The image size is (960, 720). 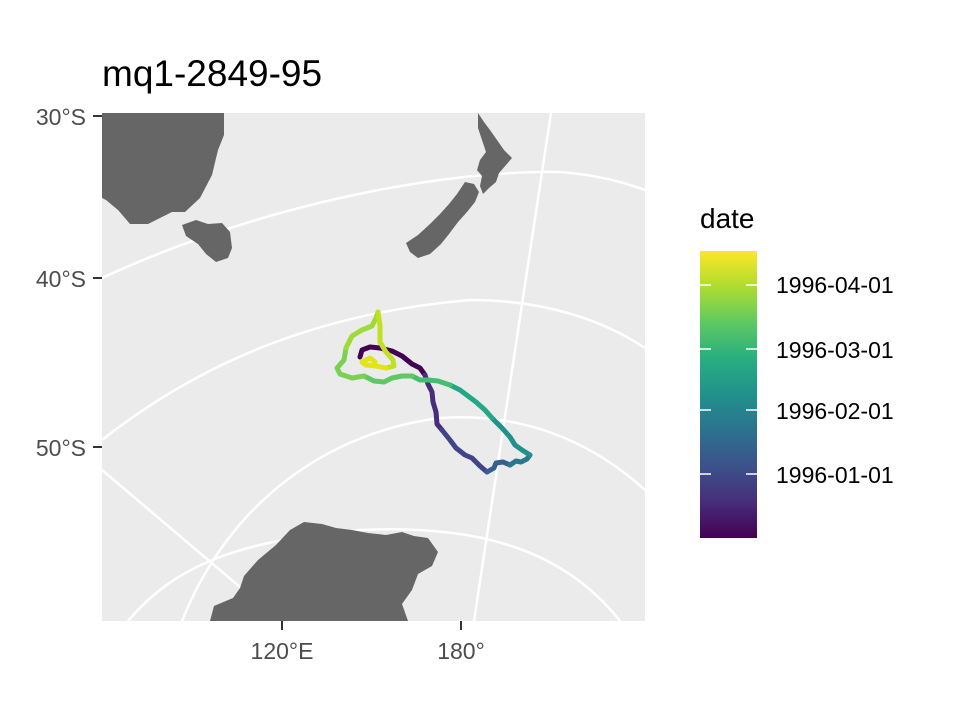 What do you see at coordinates (282, 651) in the screenshot?
I see `x-tick-label: 120°E` at bounding box center [282, 651].